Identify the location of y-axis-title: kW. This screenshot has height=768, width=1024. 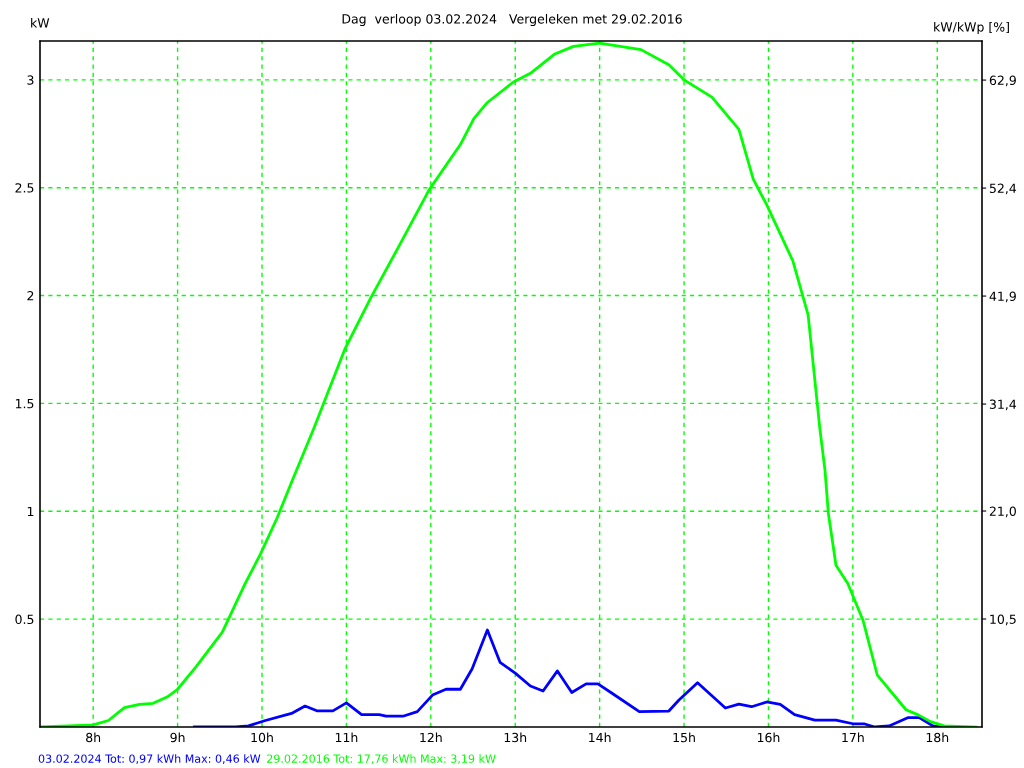
(40, 22).